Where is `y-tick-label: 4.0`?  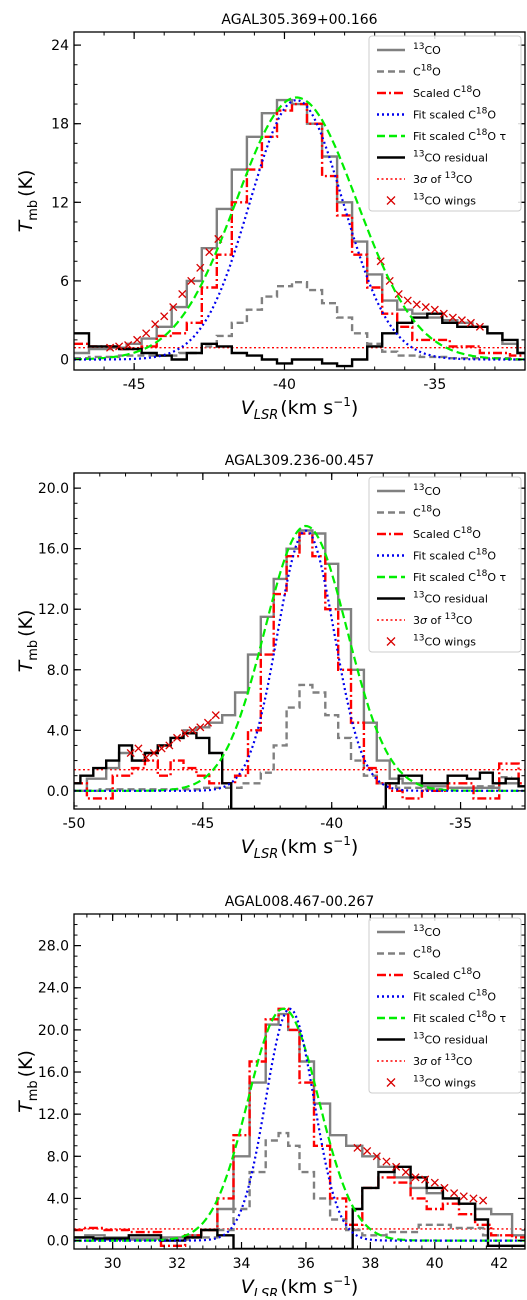
y-tick-label: 4.0 is located at coordinates (58, 731).